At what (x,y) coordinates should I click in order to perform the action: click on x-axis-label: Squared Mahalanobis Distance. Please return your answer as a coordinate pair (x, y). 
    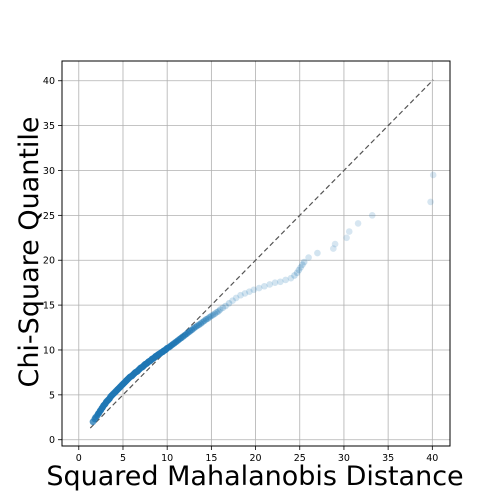
    Looking at the image, I should click on (254, 476).